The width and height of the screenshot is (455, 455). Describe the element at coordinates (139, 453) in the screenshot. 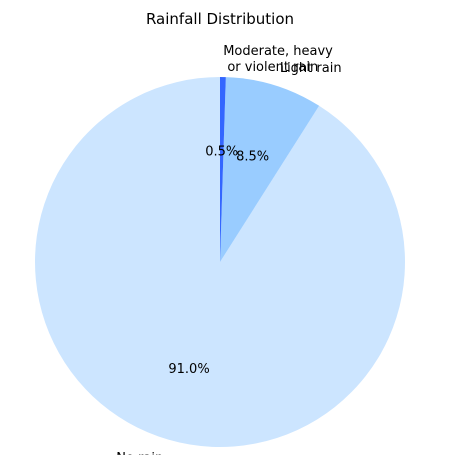

I see `slice-label-0: No rain` at that location.